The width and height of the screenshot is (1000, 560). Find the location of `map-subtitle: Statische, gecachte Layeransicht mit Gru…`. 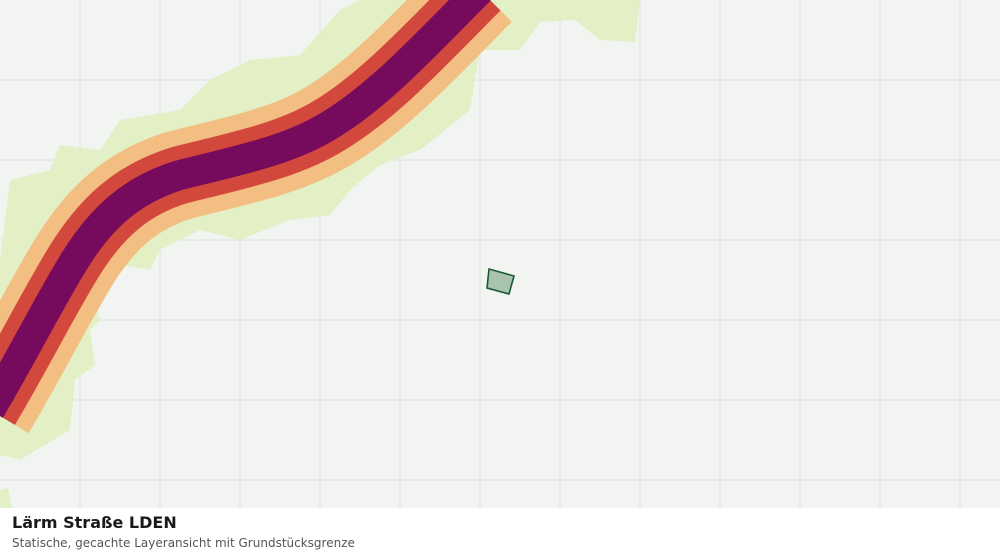

map-subtitle: Statische, gecachte Layeransicht mit Gru… is located at coordinates (183, 543).